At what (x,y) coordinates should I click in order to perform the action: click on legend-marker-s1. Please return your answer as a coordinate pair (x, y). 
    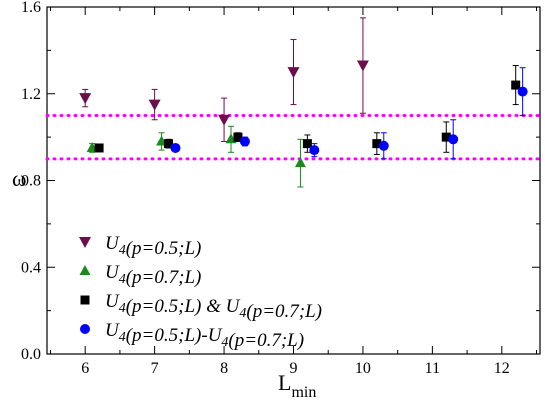
    Looking at the image, I should click on (85, 242).